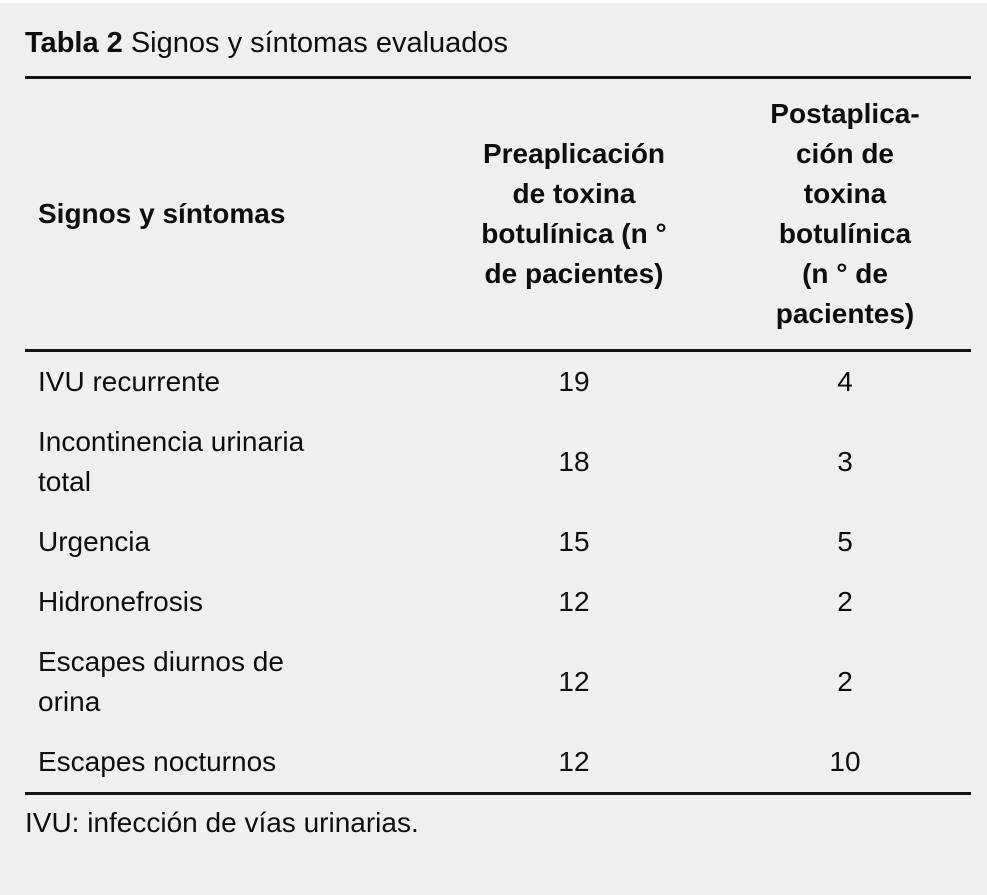 The height and width of the screenshot is (895, 987). I want to click on pre-value-cell: 19, so click(574, 381).